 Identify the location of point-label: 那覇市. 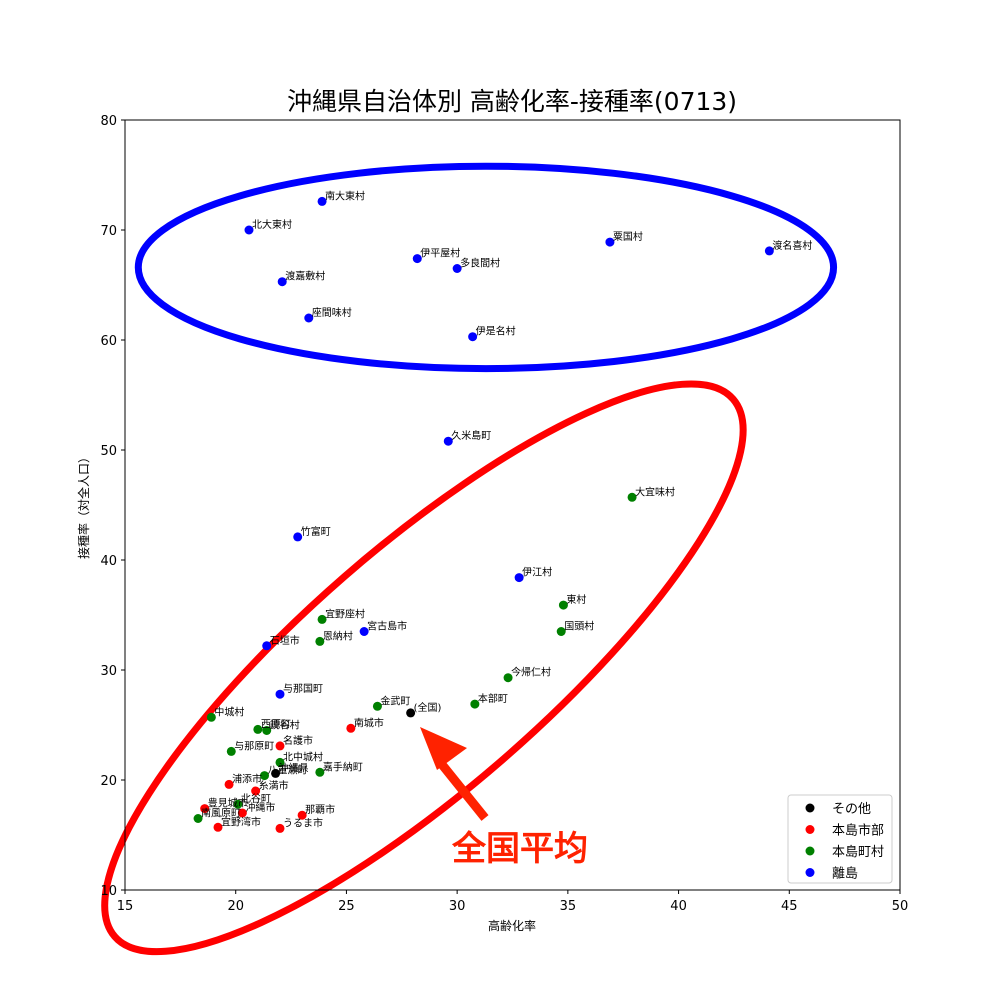
(320, 809).